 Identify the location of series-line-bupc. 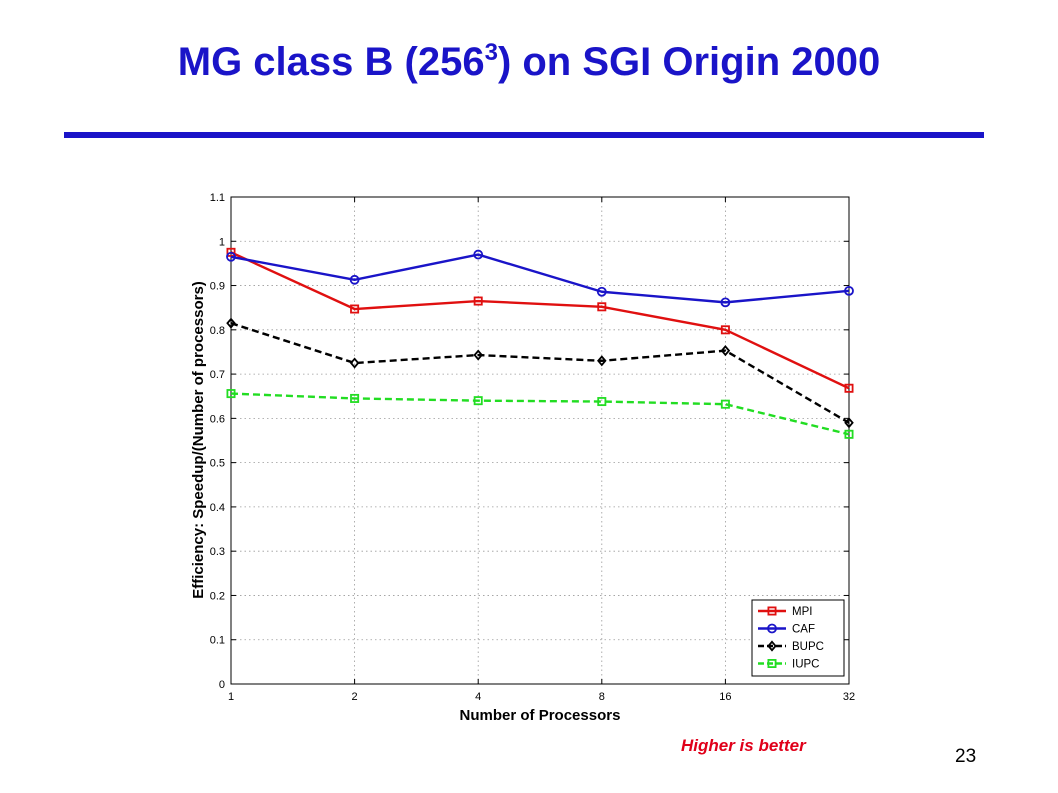
(540, 373).